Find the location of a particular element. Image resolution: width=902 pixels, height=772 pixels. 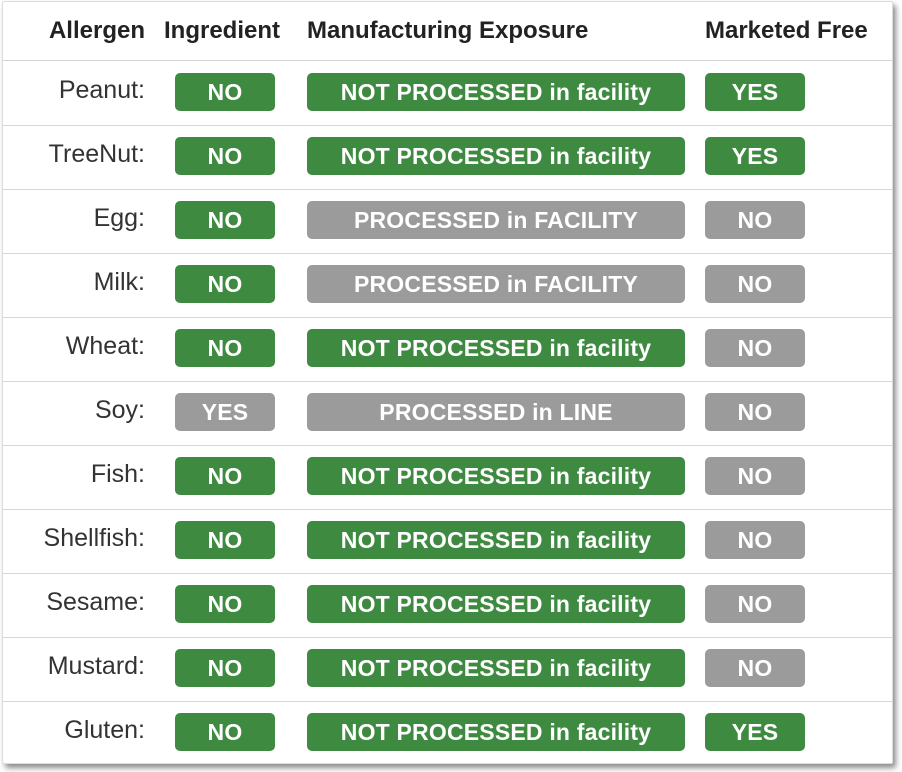

header-ingredient: Ingredient is located at coordinates (222, 30).